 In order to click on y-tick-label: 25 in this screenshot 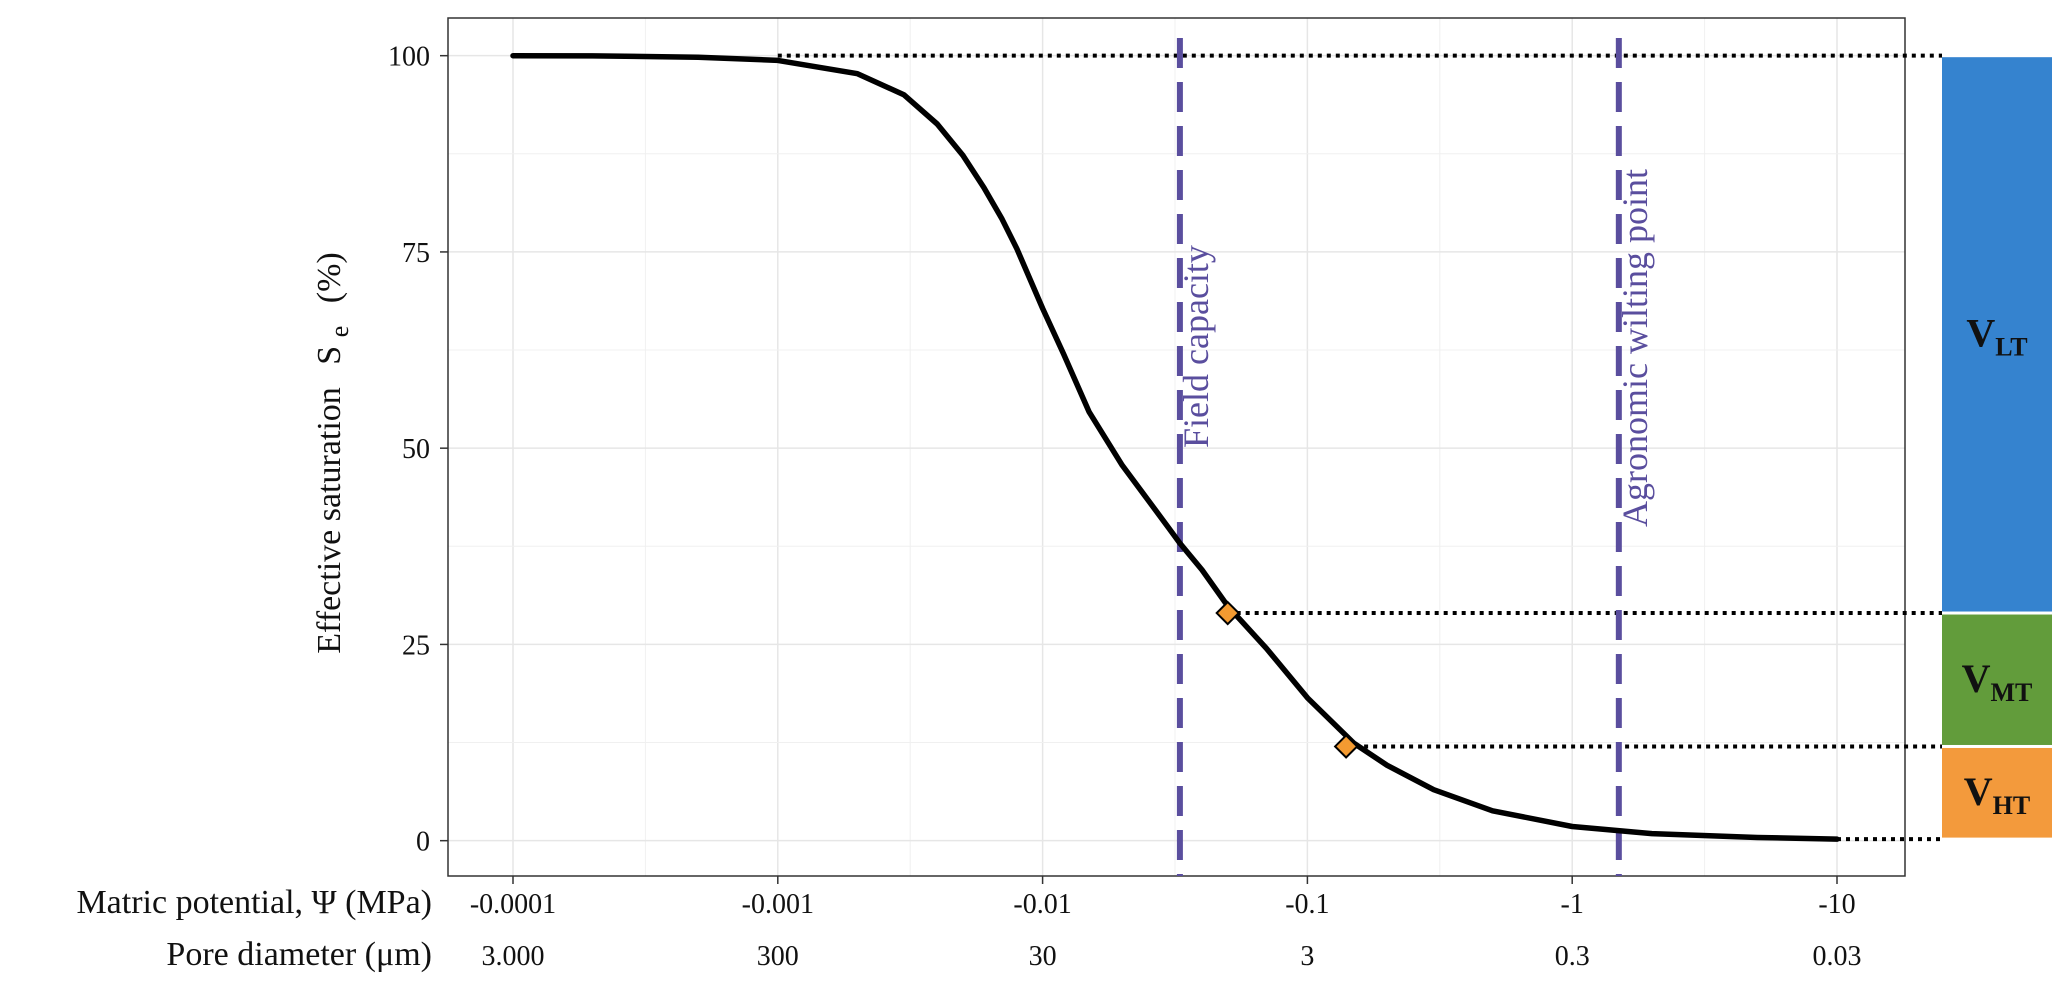, I will do `click(416, 645)`.